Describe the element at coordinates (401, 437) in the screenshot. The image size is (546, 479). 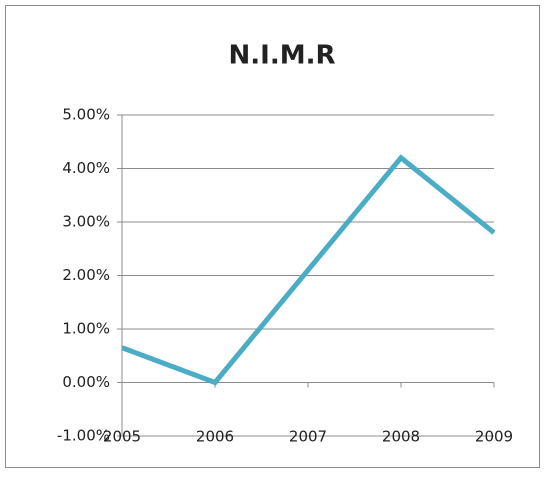
I see `x-tick-label: 2008` at that location.